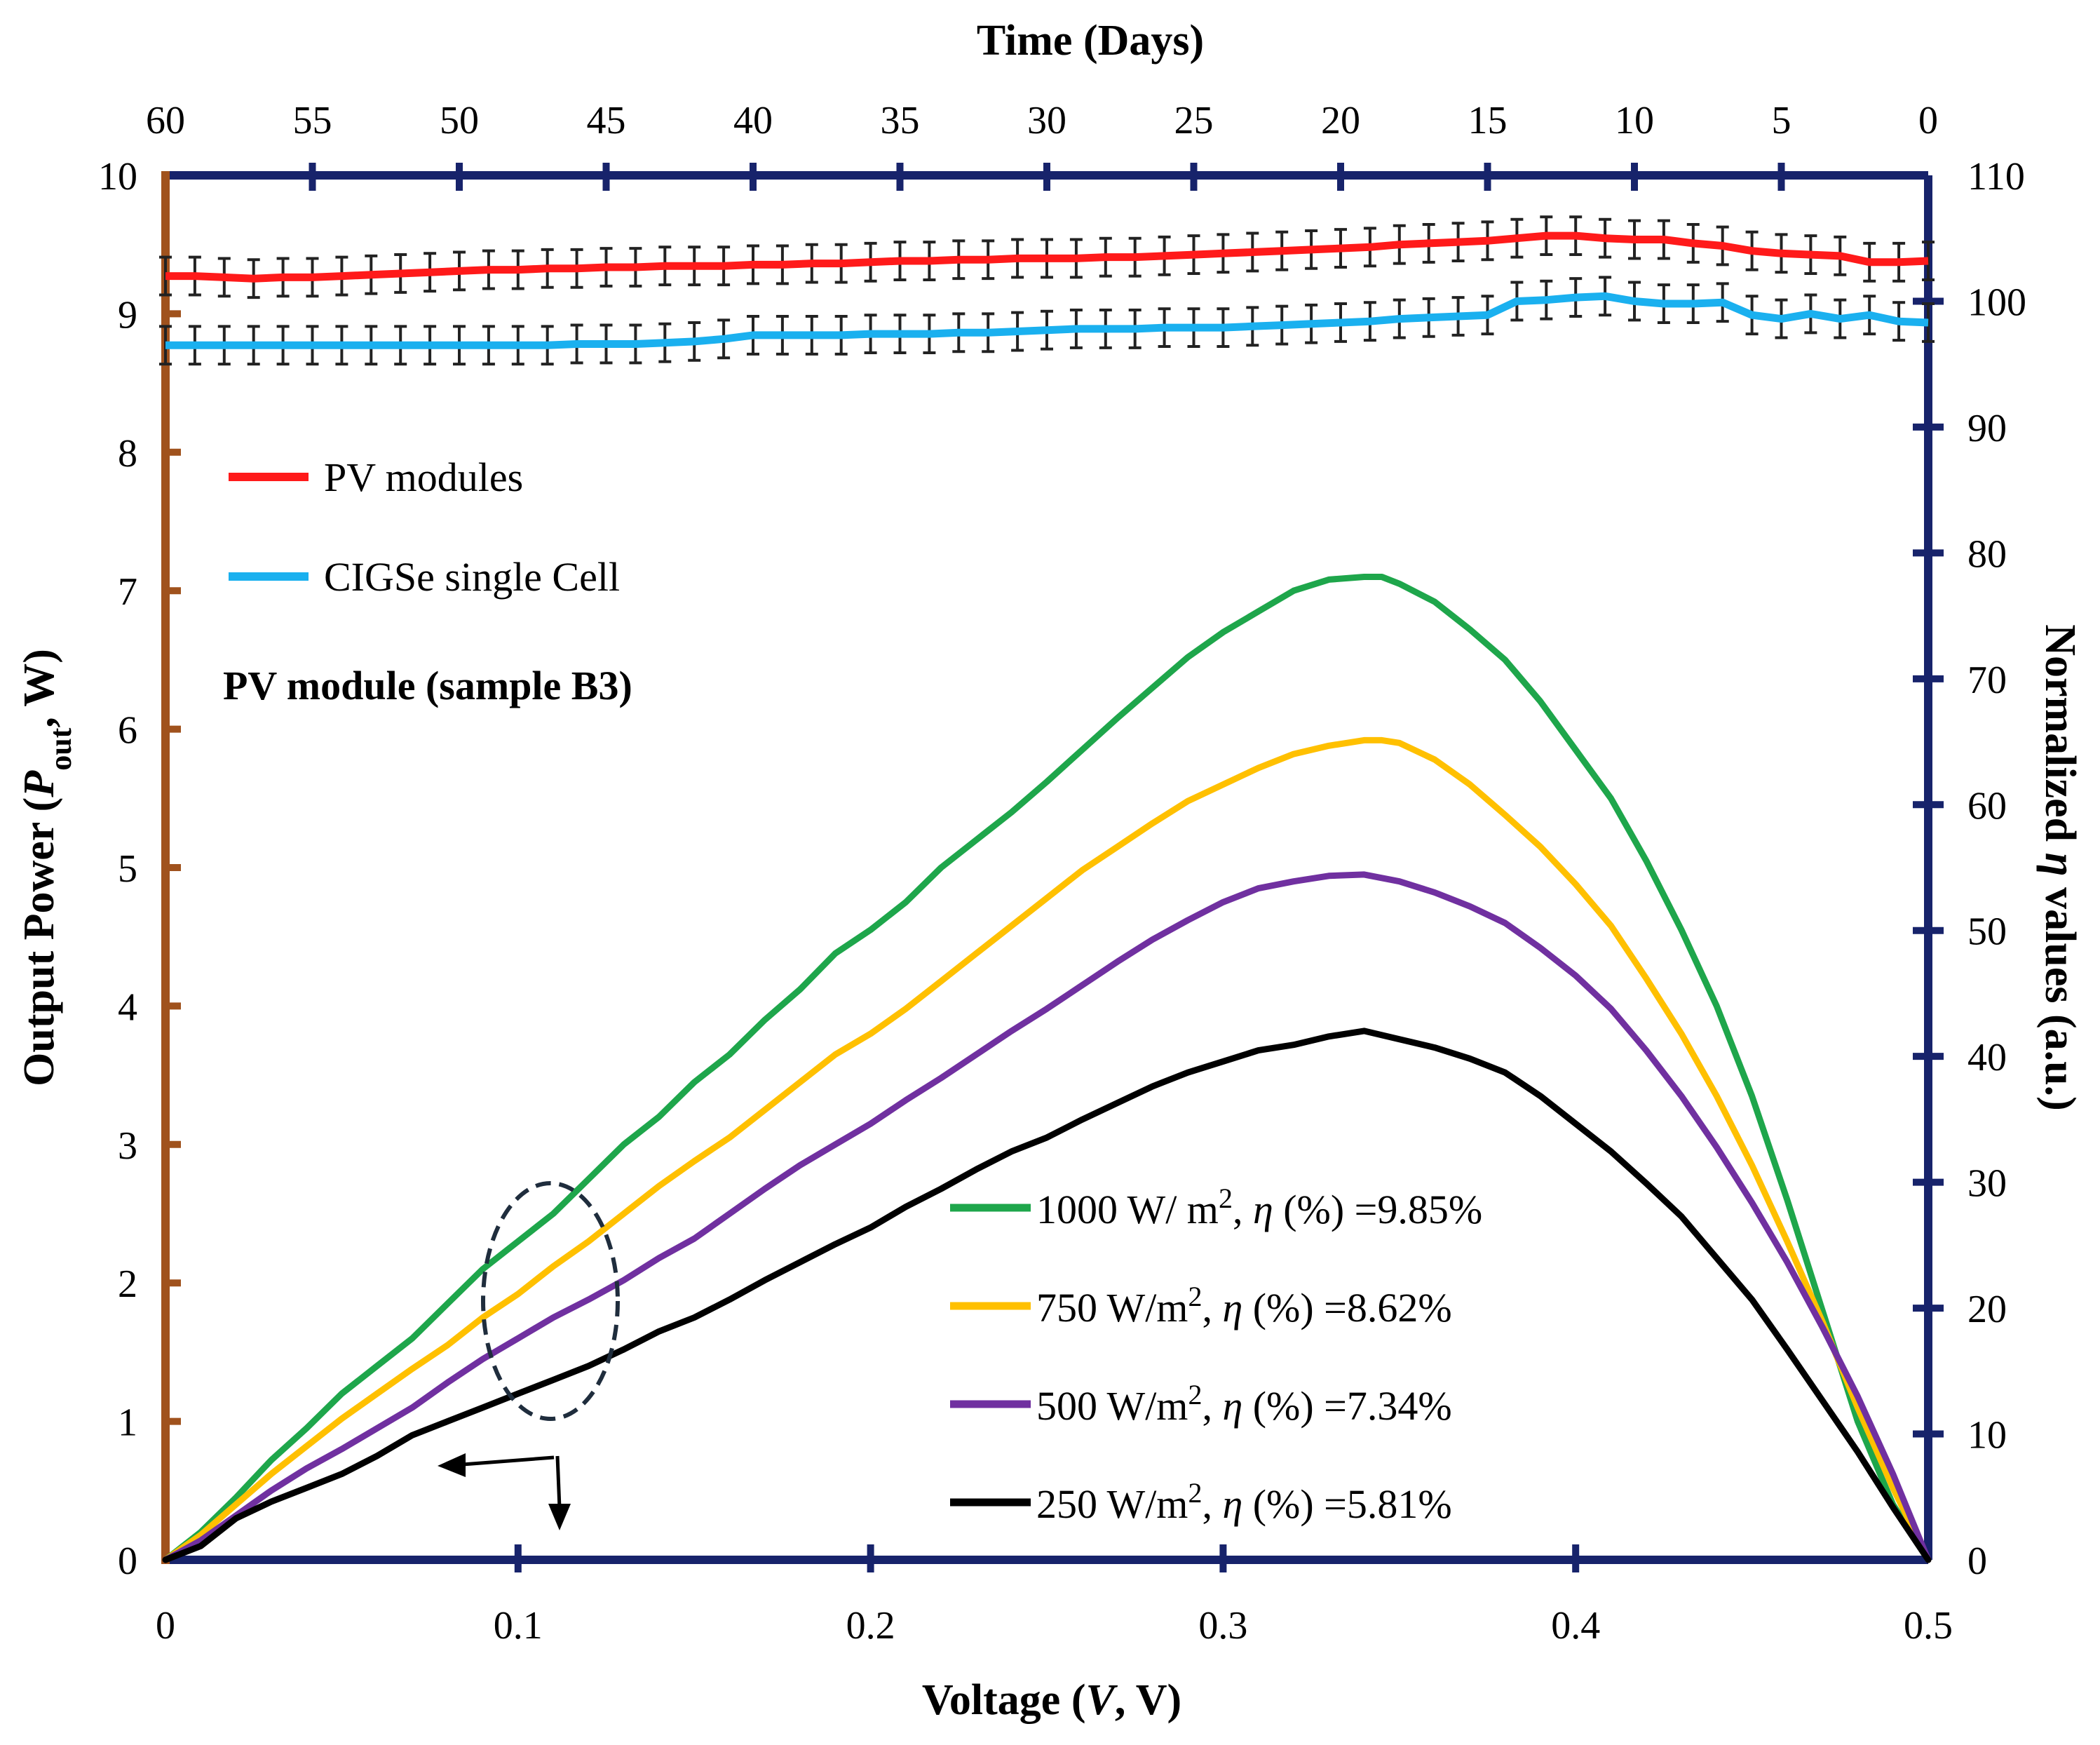  I want to click on right-tick-label: 30, so click(1987, 1184).